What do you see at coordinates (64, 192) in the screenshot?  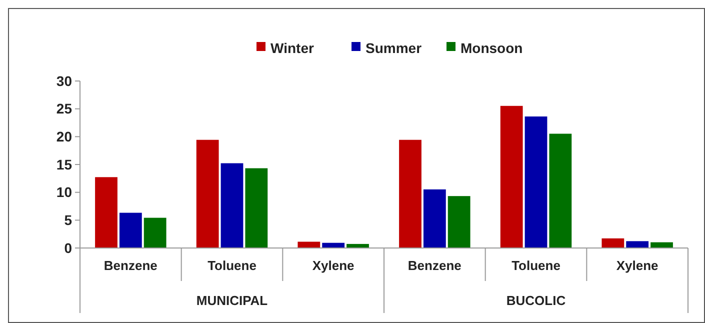 I see `y-tick-label: 10` at bounding box center [64, 192].